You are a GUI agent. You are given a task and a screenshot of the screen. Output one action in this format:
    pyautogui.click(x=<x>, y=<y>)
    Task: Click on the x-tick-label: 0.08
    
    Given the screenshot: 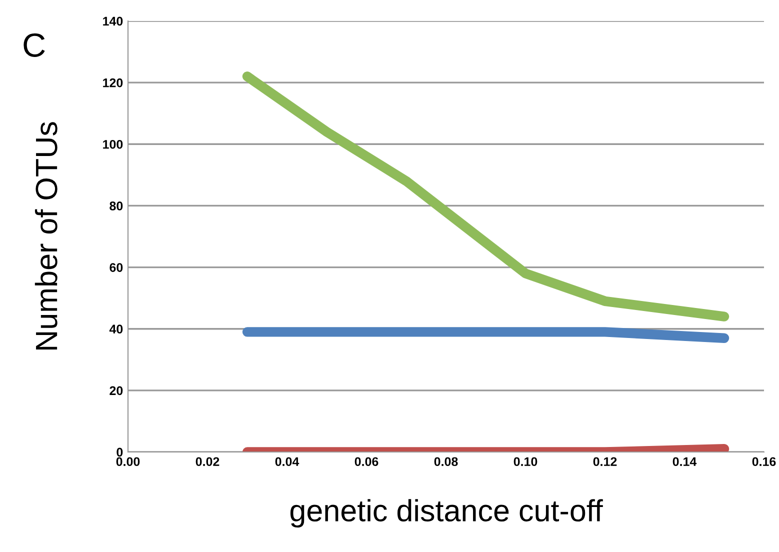 What is the action you would take?
    pyautogui.click(x=446, y=461)
    